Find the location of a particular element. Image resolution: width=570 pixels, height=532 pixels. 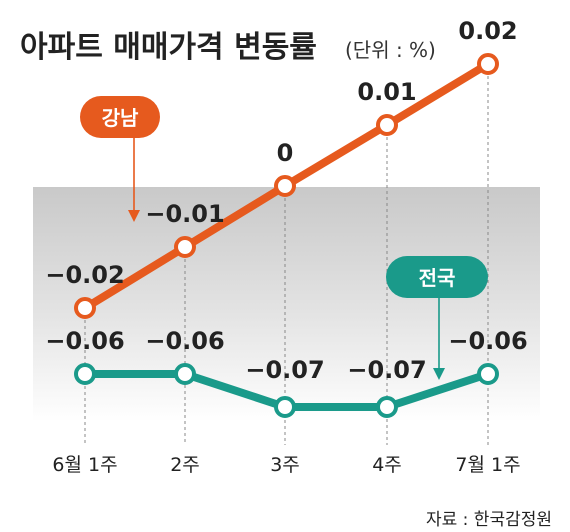

data-label: 0 is located at coordinates (285, 153).